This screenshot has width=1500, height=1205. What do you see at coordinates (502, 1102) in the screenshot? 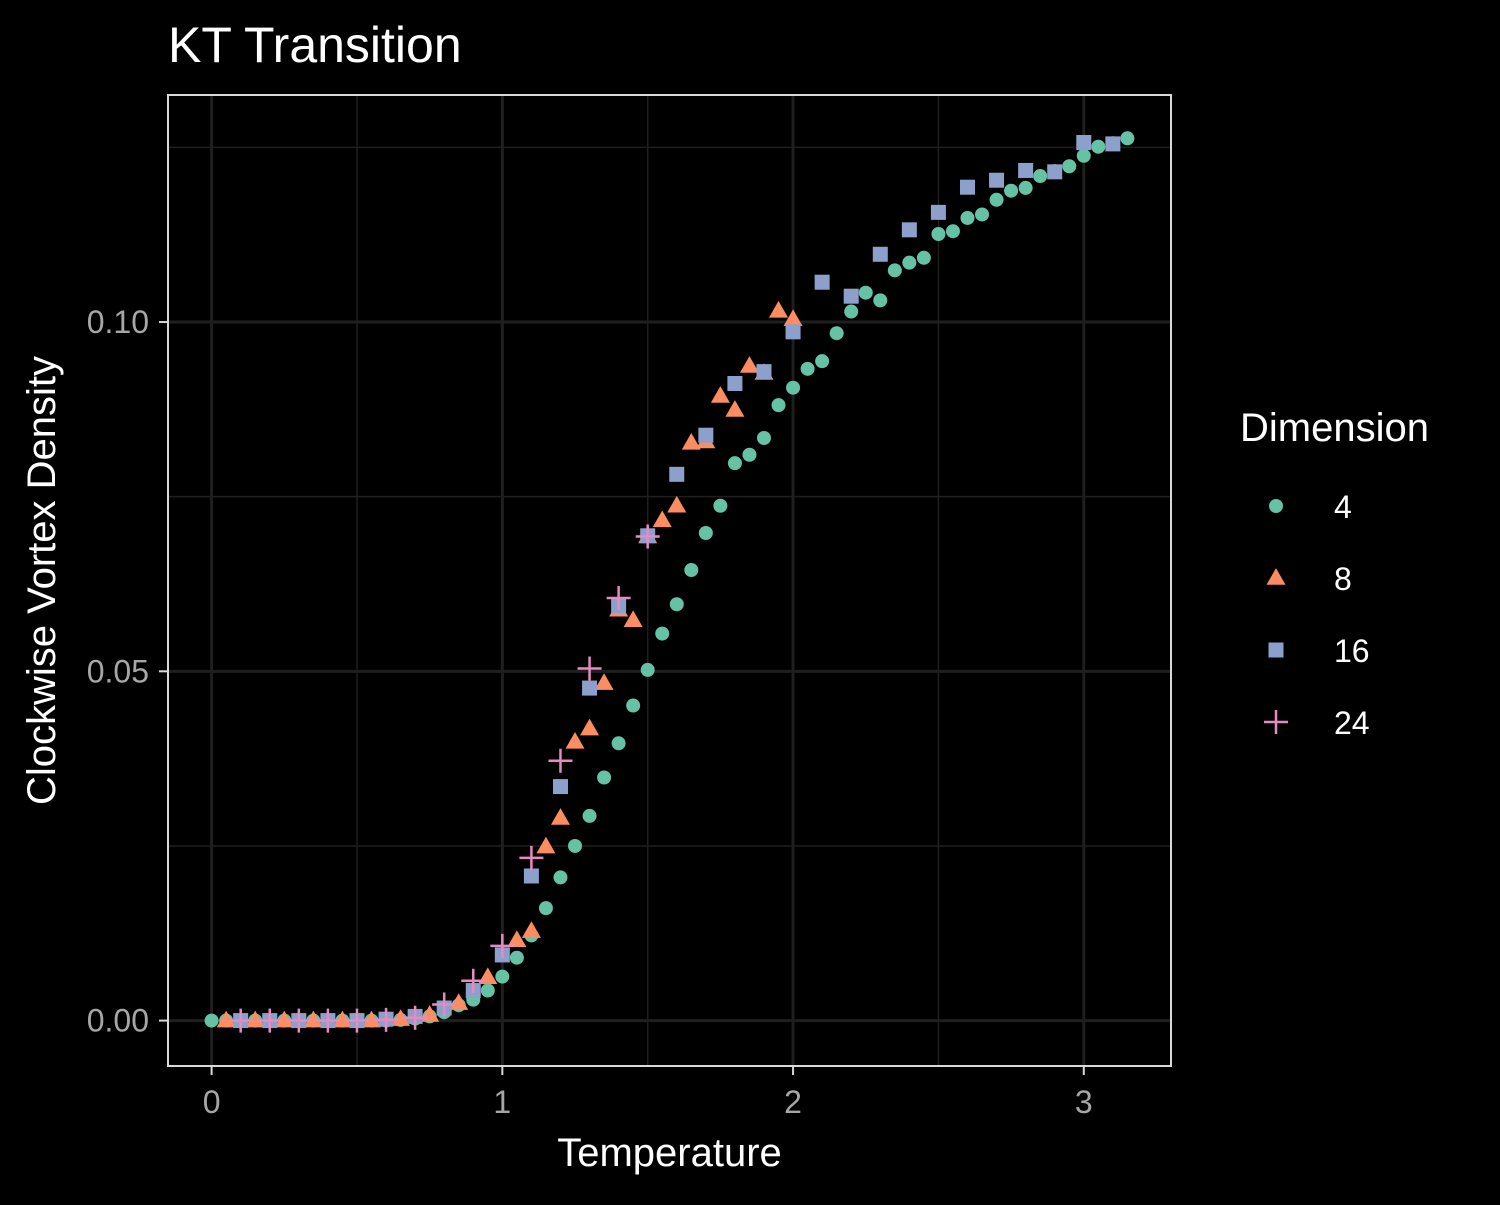
I see `x-tick-label: 1` at bounding box center [502, 1102].